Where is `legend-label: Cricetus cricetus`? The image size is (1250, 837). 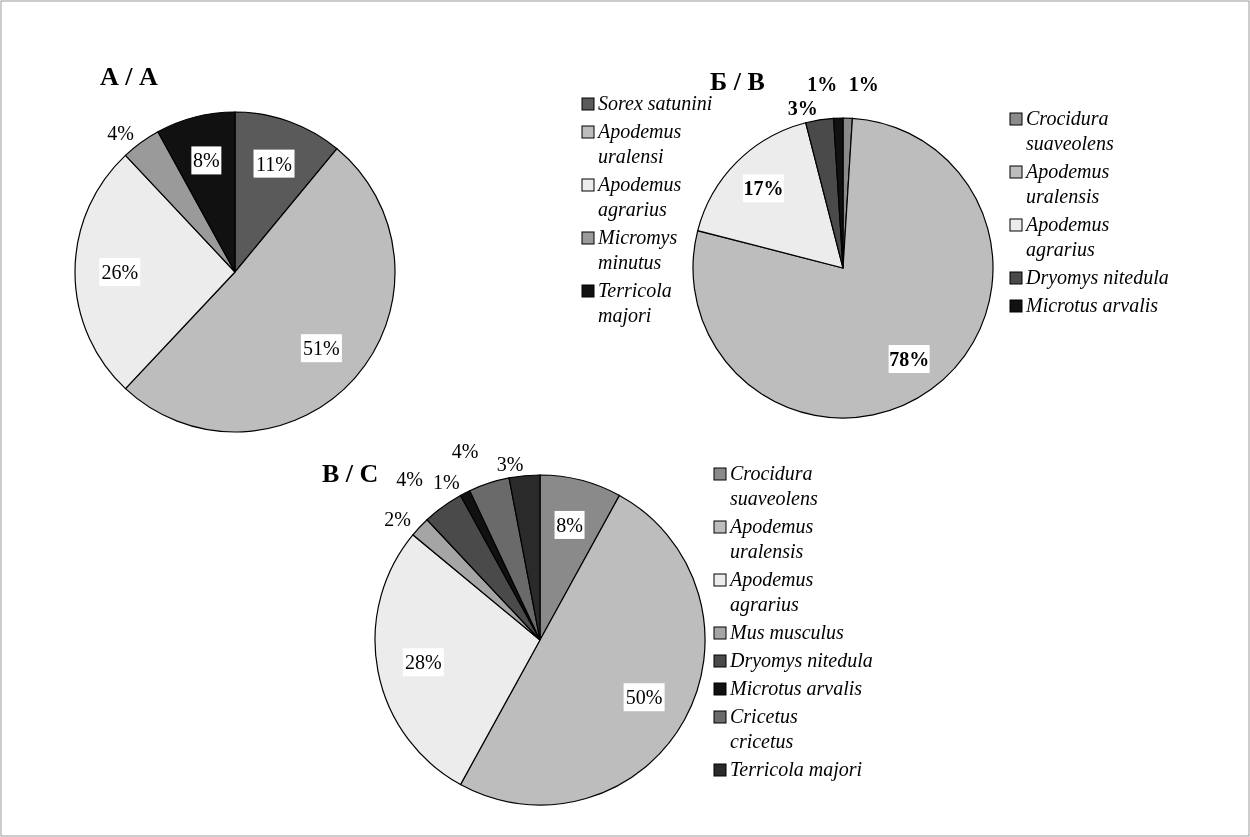 legend-label: Cricetus cricetus is located at coordinates (764, 728).